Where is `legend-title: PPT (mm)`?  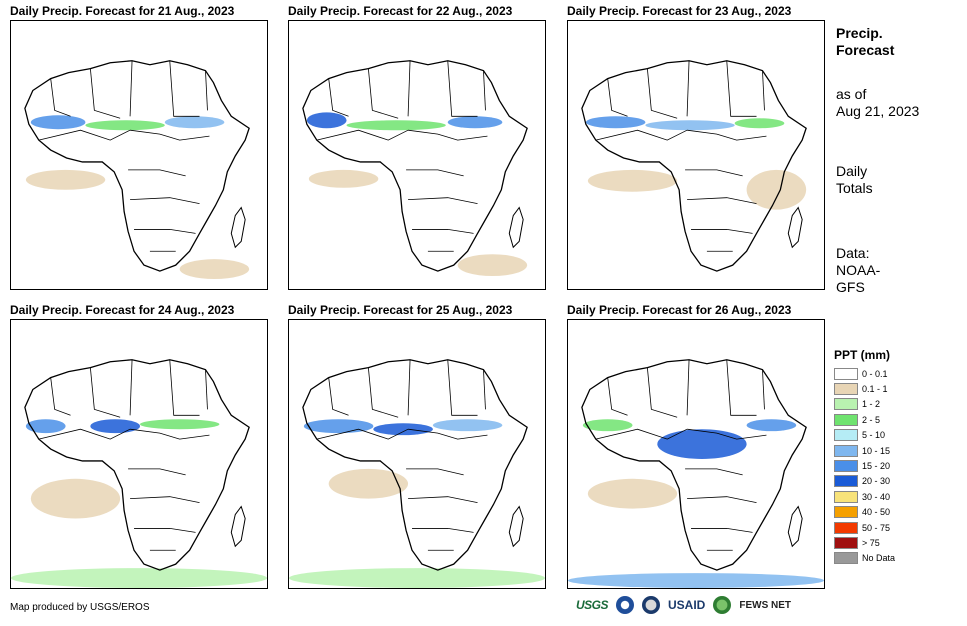 legend-title: PPT (mm) is located at coordinates (862, 355).